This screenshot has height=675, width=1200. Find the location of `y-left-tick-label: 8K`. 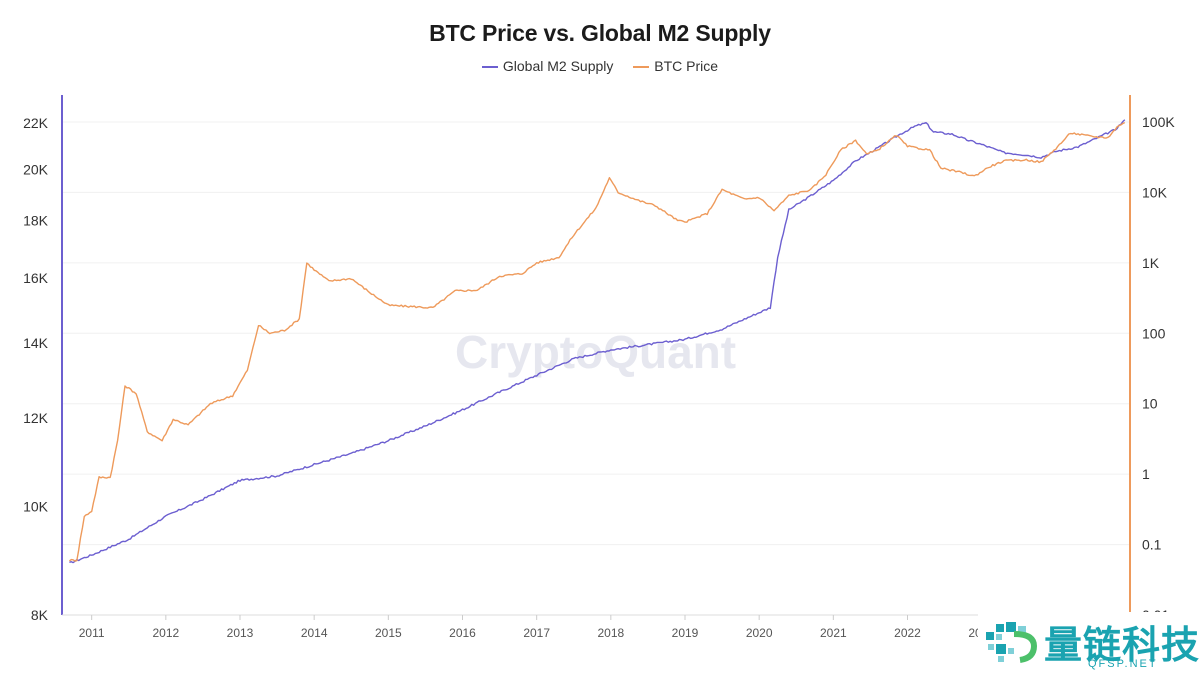

y-left-tick-label: 8K is located at coordinates (40, 615).